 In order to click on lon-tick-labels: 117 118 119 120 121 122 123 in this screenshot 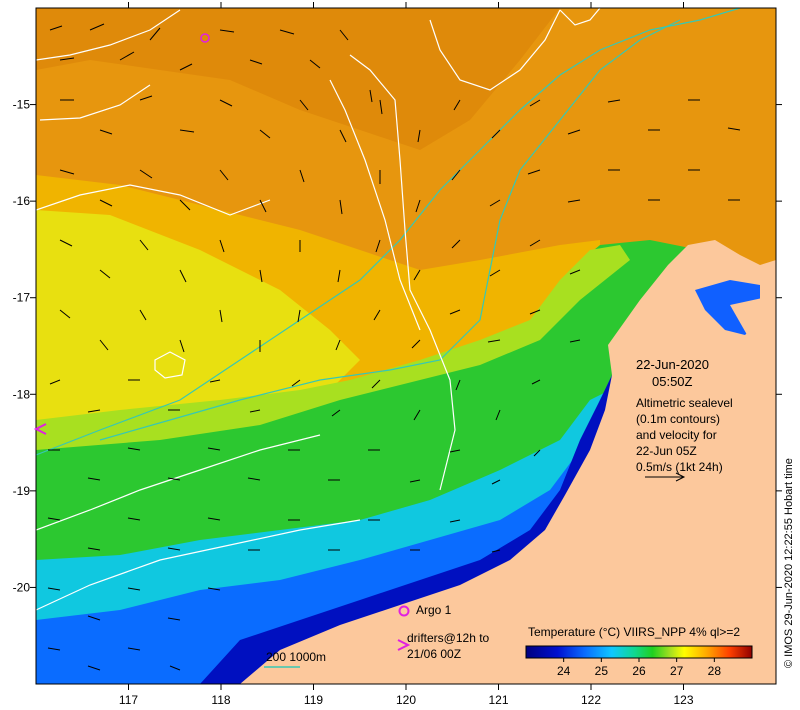, I will do `click(406, 700)`.